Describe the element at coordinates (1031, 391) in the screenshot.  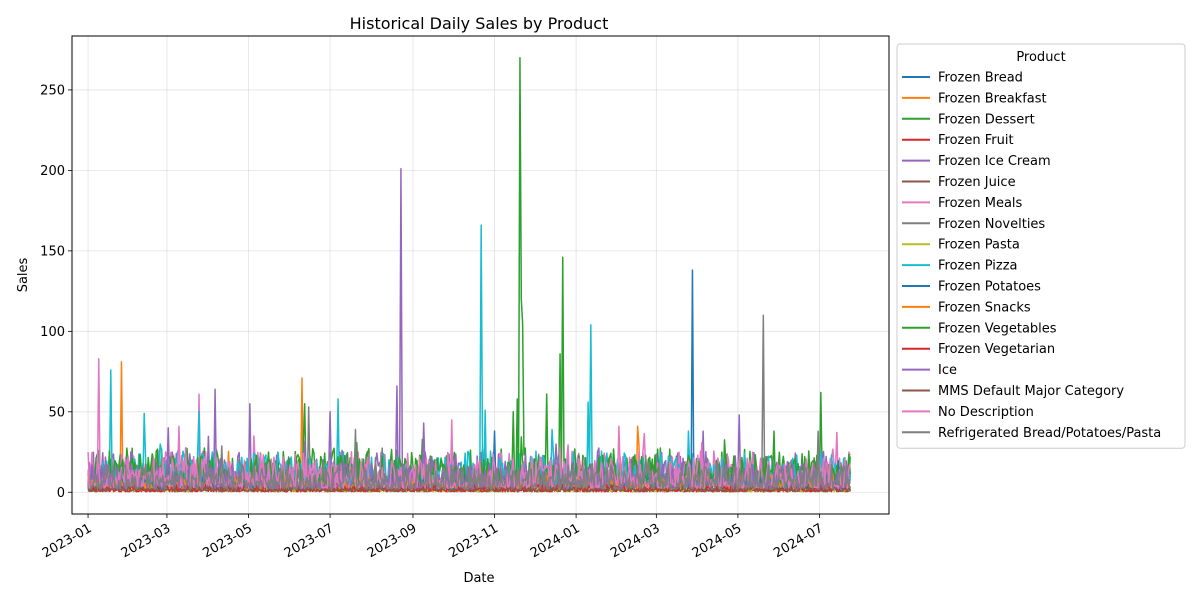
I see `legend-entry: MMS Default Major Category` at that location.